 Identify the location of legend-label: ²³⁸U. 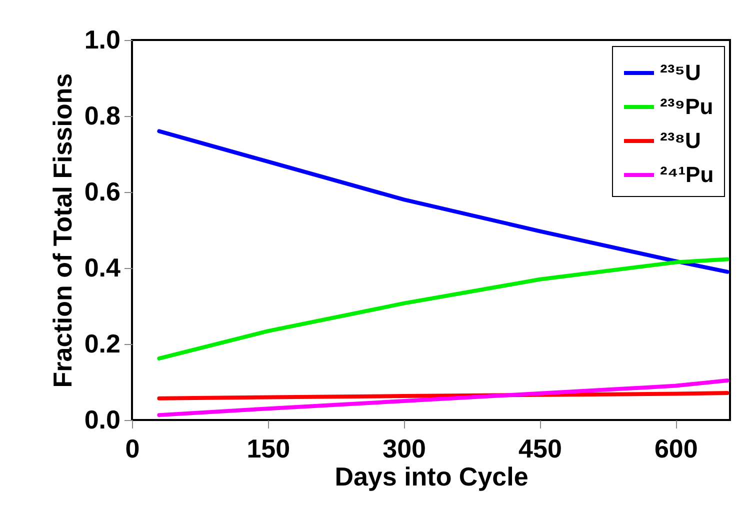
(680, 140).